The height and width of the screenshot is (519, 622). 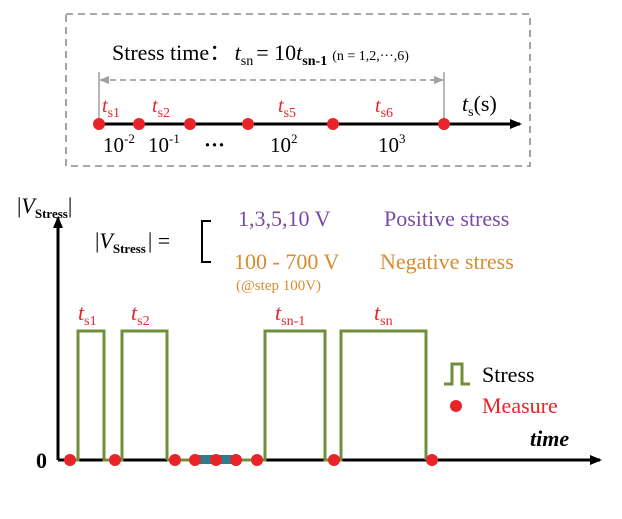 I want to click on measure-dot-ts1, so click(x=99, y=124).